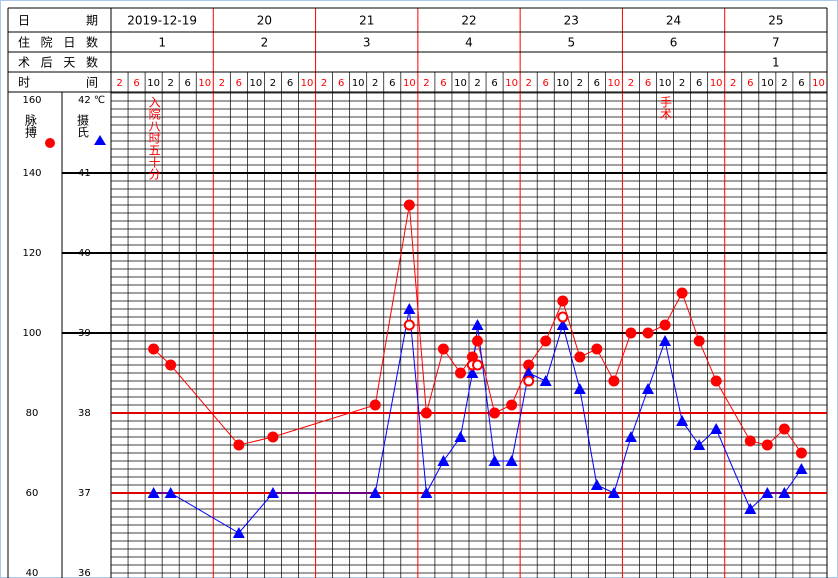  What do you see at coordinates (674, 43) in the screenshot?
I see `stay-day: 6` at bounding box center [674, 43].